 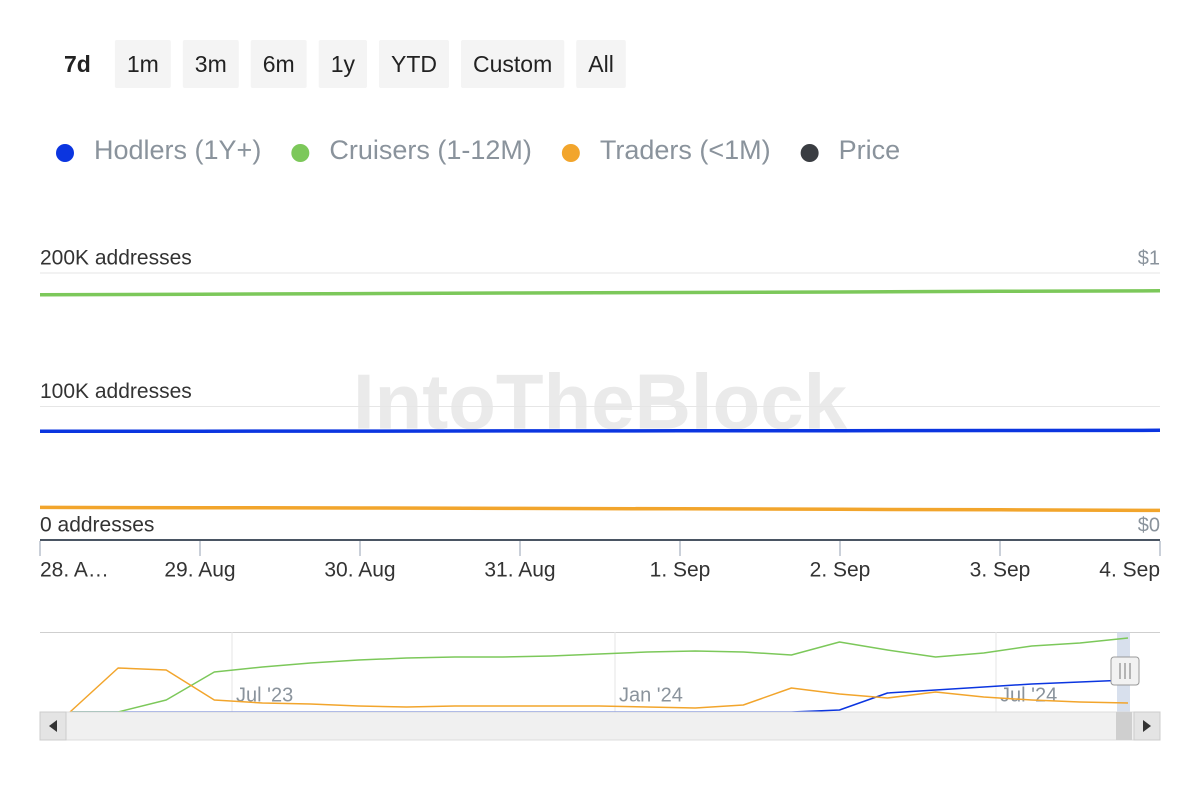 I want to click on arrow-right, so click(x=1147, y=726).